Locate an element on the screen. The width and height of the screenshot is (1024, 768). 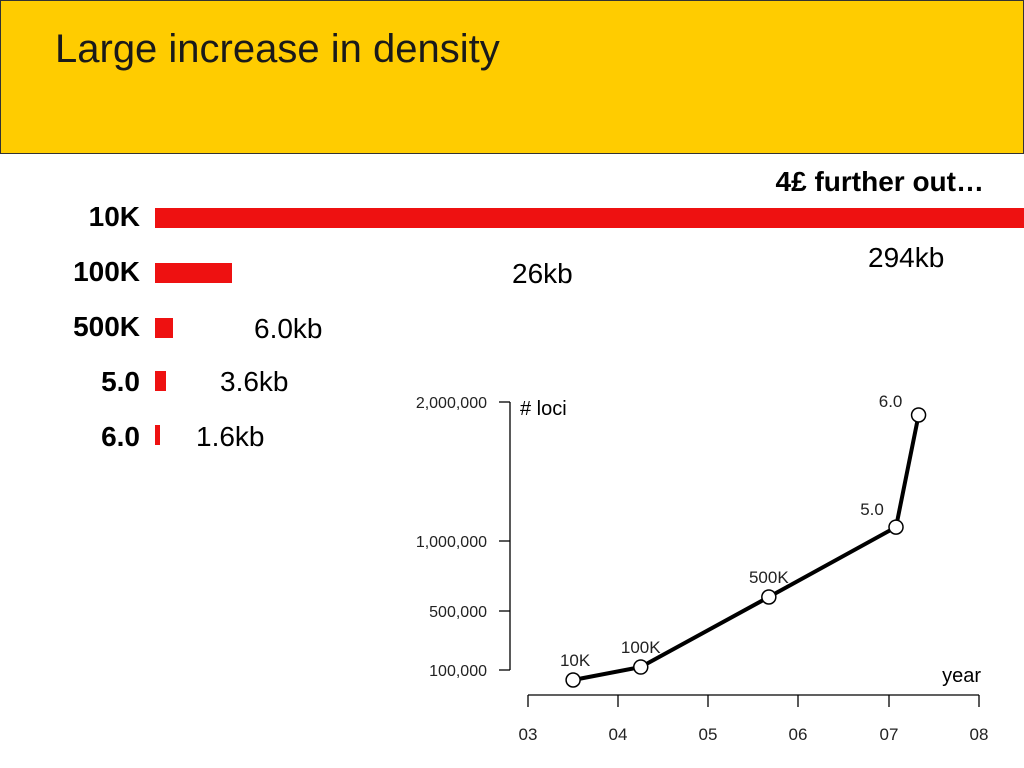
x-tick-label: 07 is located at coordinates (889, 734).